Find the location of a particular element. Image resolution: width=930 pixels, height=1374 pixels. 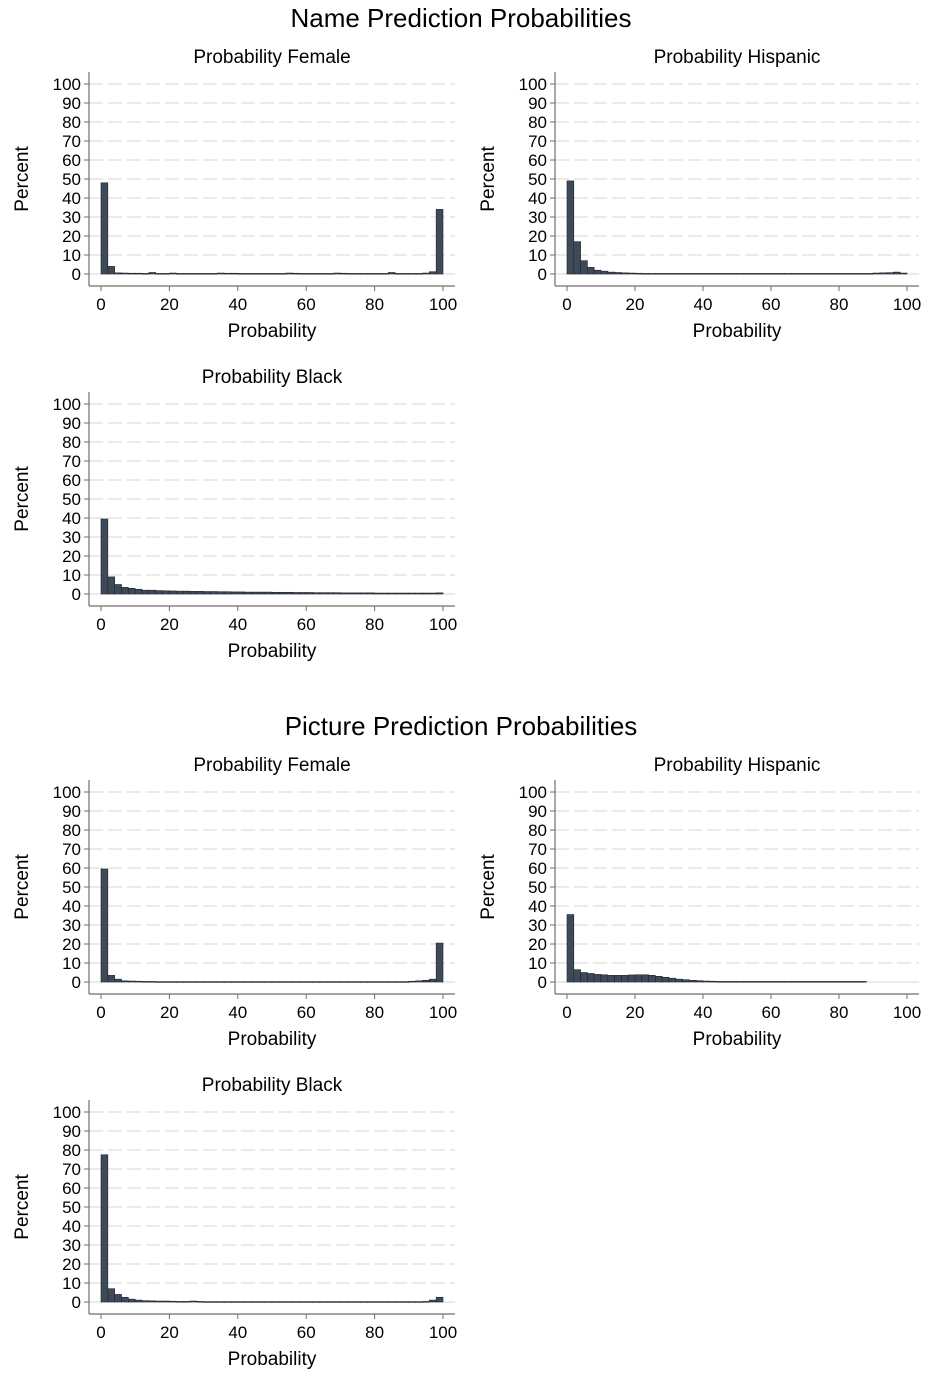

x-tick-label: 60 is located at coordinates (306, 304).